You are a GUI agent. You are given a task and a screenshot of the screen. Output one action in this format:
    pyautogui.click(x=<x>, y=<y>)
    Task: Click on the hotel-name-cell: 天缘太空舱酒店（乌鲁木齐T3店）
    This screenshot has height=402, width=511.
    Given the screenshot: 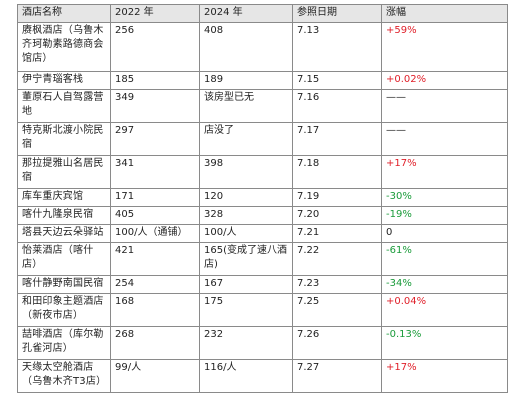 What is the action you would take?
    pyautogui.click(x=64, y=376)
    